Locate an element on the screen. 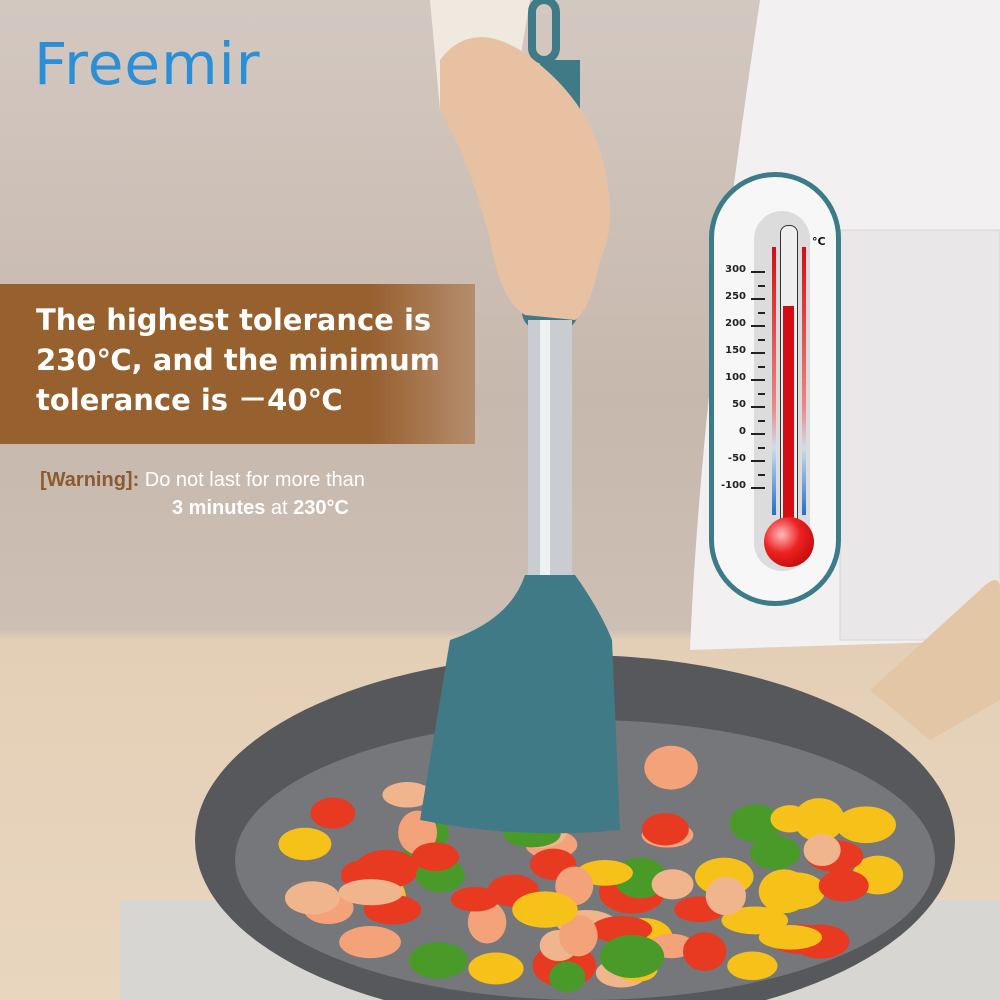 The image size is (1000, 1000). headline-line-2: 230℃, and the minimum is located at coordinates (238, 360).